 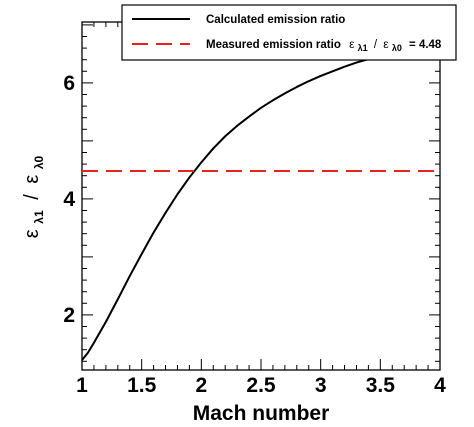 What do you see at coordinates (381, 385) in the screenshot?
I see `x-tick-label: 3.5` at bounding box center [381, 385].